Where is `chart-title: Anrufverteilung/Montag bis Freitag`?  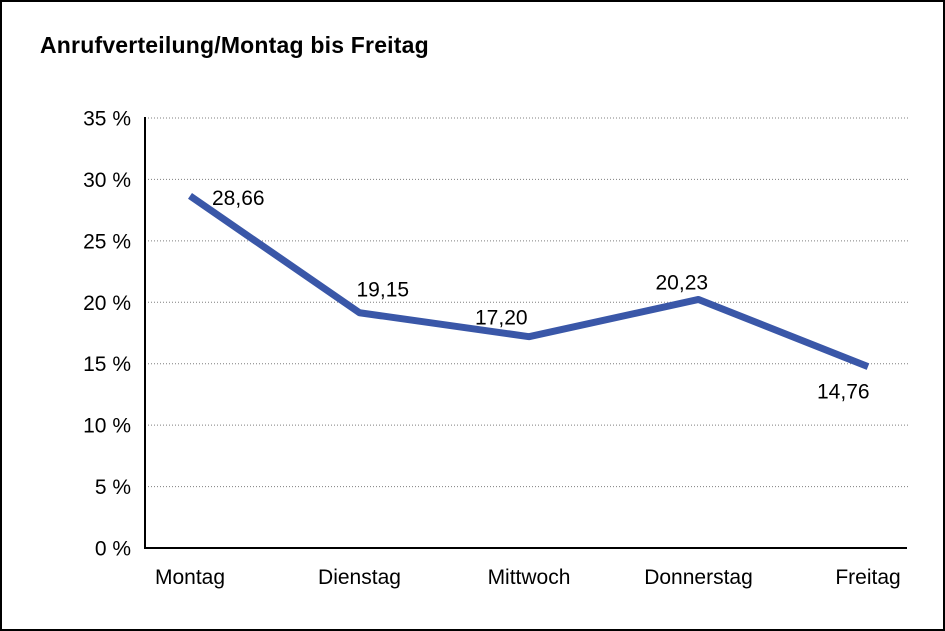
chart-title: Anrufverteilung/Montag bis Freitag is located at coordinates (234, 45).